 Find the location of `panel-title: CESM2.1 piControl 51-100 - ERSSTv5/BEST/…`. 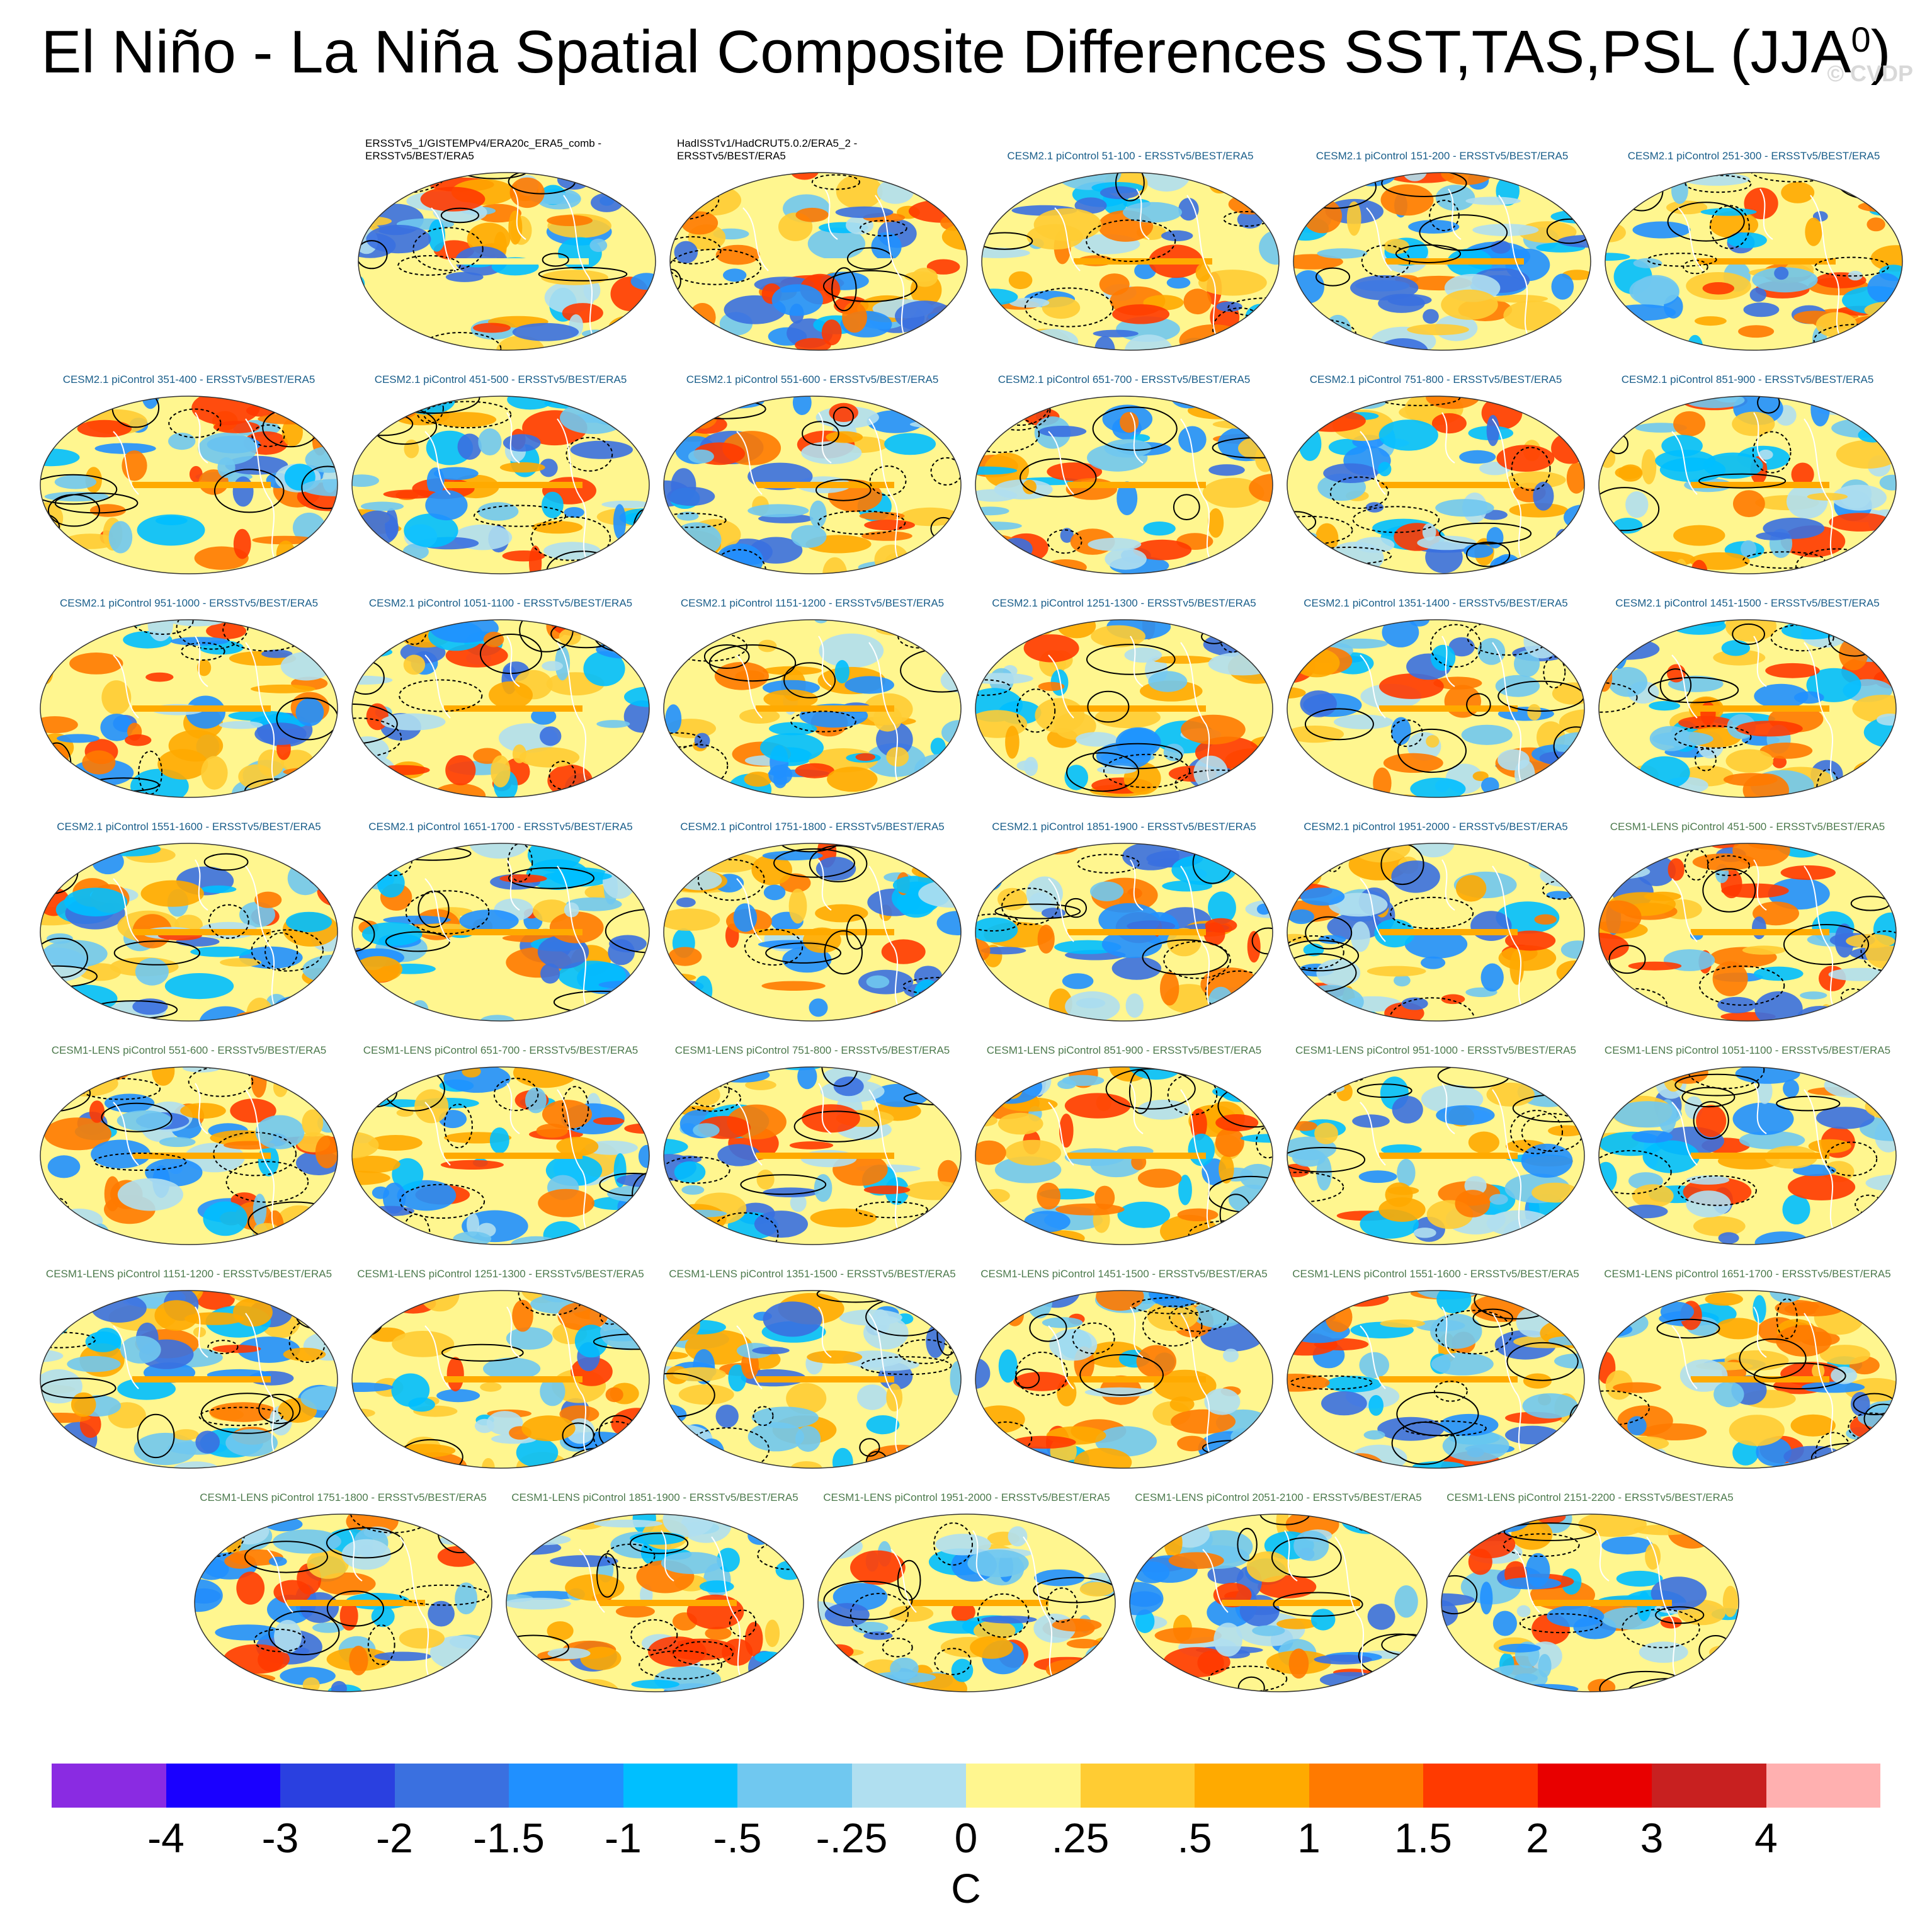

panel-title: CESM2.1 piControl 51-100 - ERSSTv5/BEST/… is located at coordinates (1131, 156).